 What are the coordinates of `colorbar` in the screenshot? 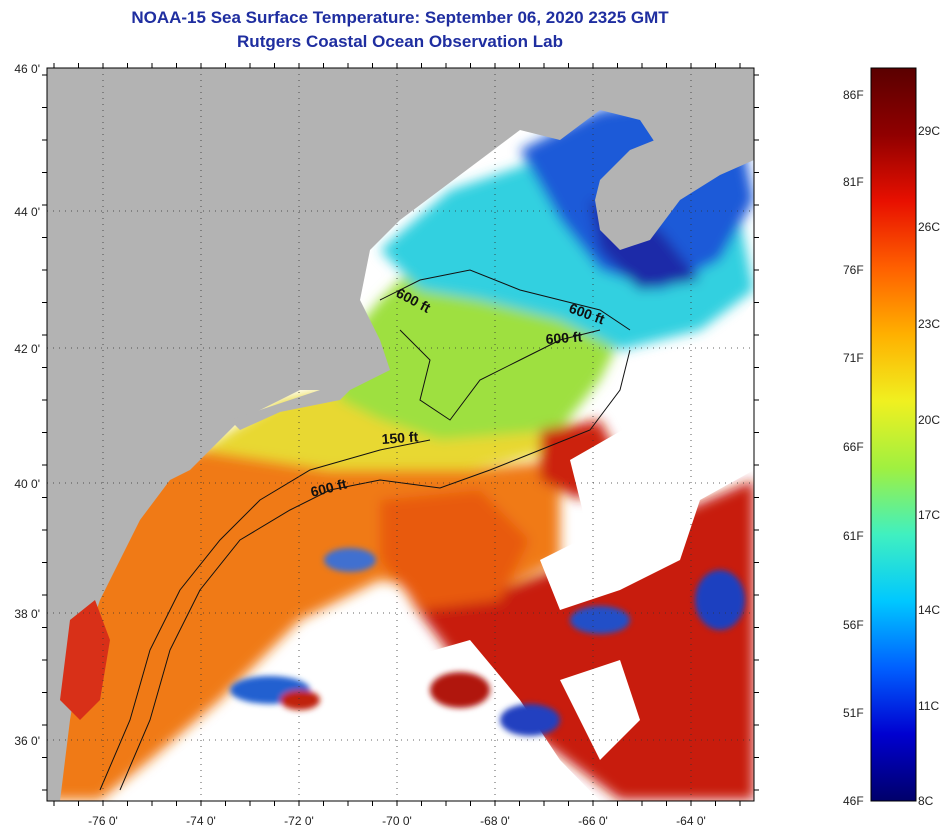 It's located at (893, 434).